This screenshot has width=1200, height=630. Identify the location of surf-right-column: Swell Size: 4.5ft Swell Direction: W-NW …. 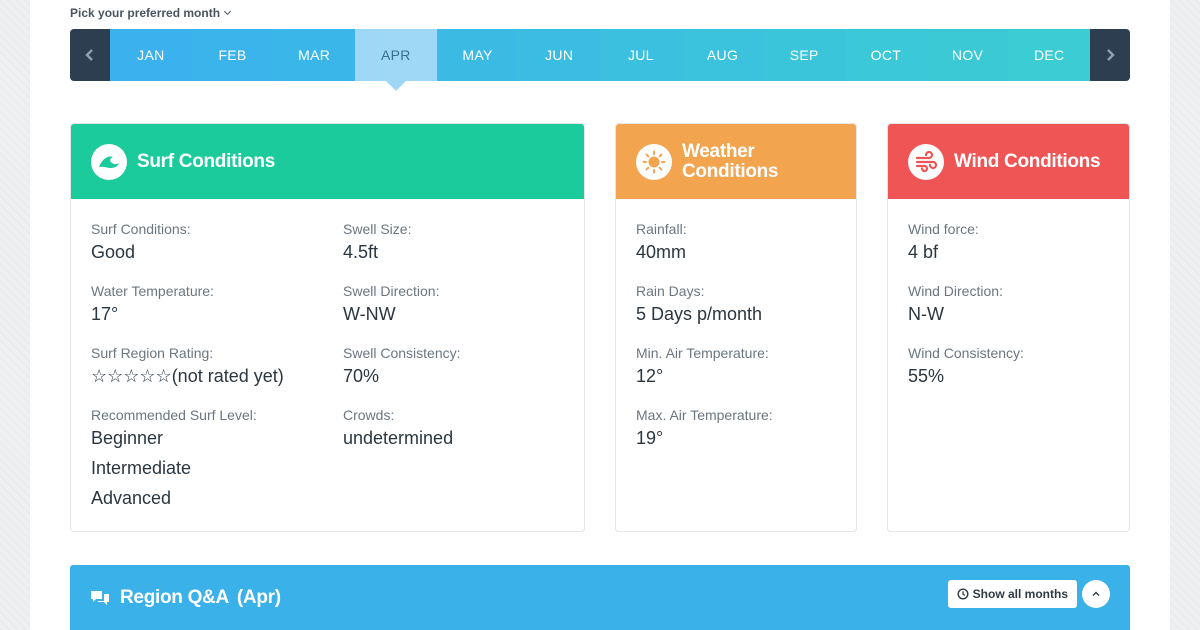
(453, 375).